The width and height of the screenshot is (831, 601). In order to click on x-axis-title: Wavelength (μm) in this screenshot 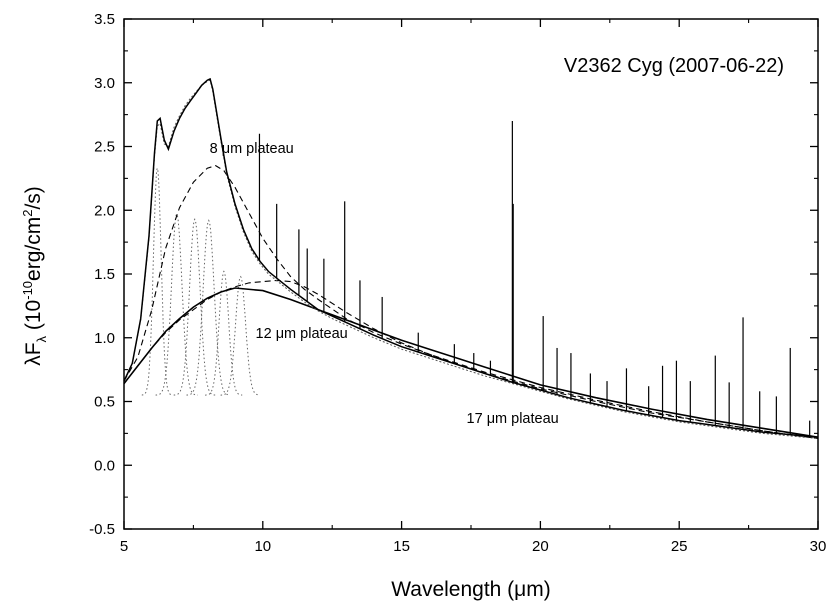, I will do `click(471, 589)`.